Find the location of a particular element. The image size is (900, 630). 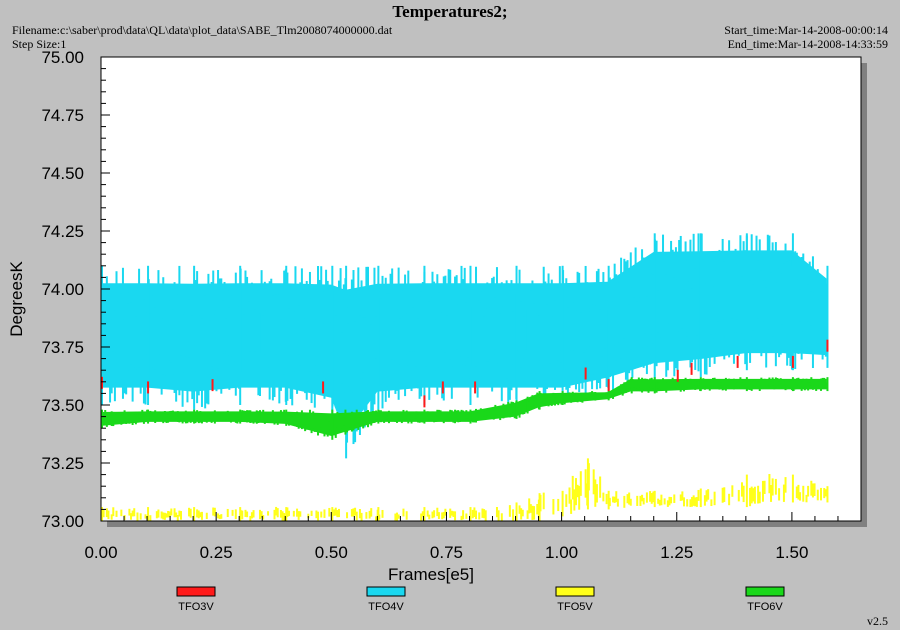

x-tick-label: 0.50 is located at coordinates (331, 552).